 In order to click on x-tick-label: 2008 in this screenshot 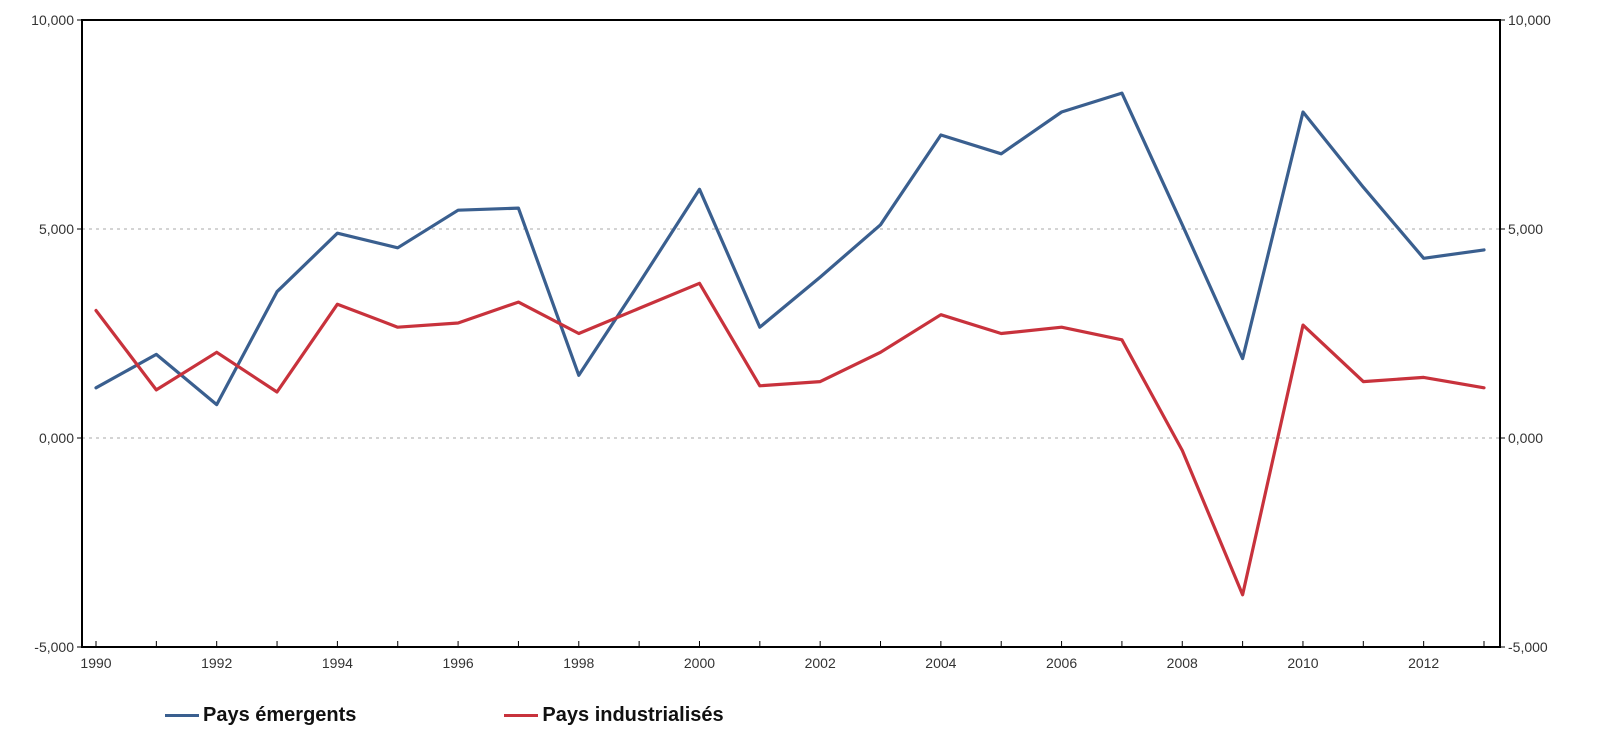, I will do `click(1182, 663)`.